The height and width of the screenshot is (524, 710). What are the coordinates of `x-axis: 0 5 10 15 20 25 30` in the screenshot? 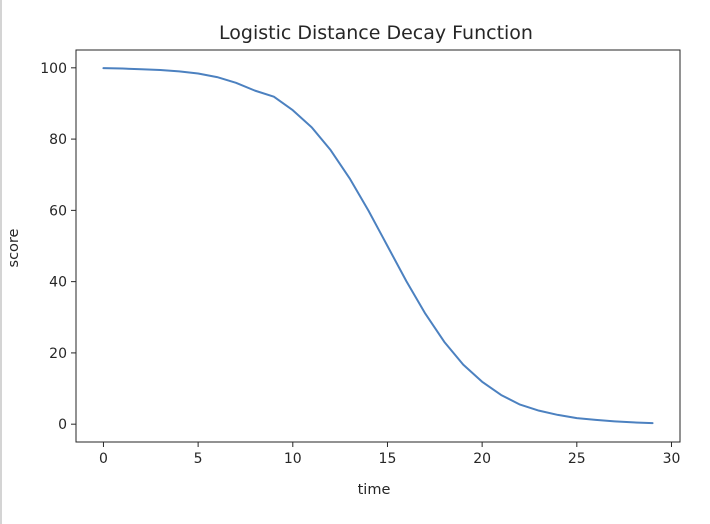 It's located at (389, 454).